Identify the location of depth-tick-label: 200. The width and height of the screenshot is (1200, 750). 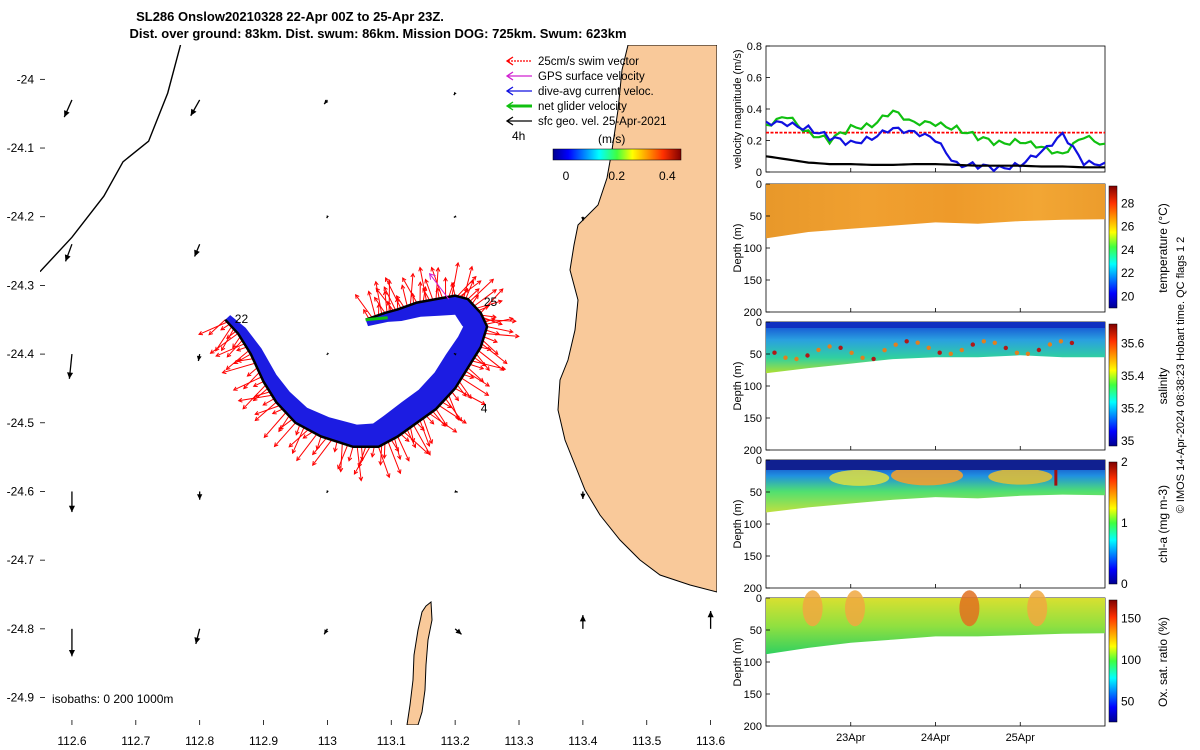
(753, 589).